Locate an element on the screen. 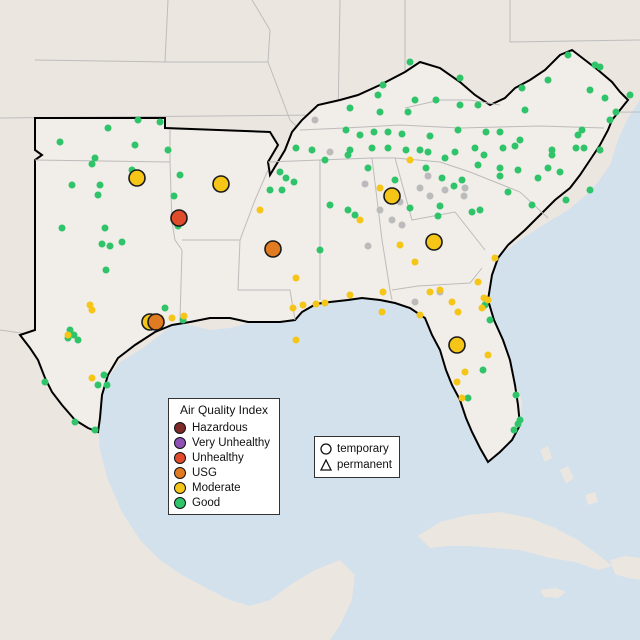 This screenshot has width=640, height=640. good-swatch is located at coordinates (180, 503).